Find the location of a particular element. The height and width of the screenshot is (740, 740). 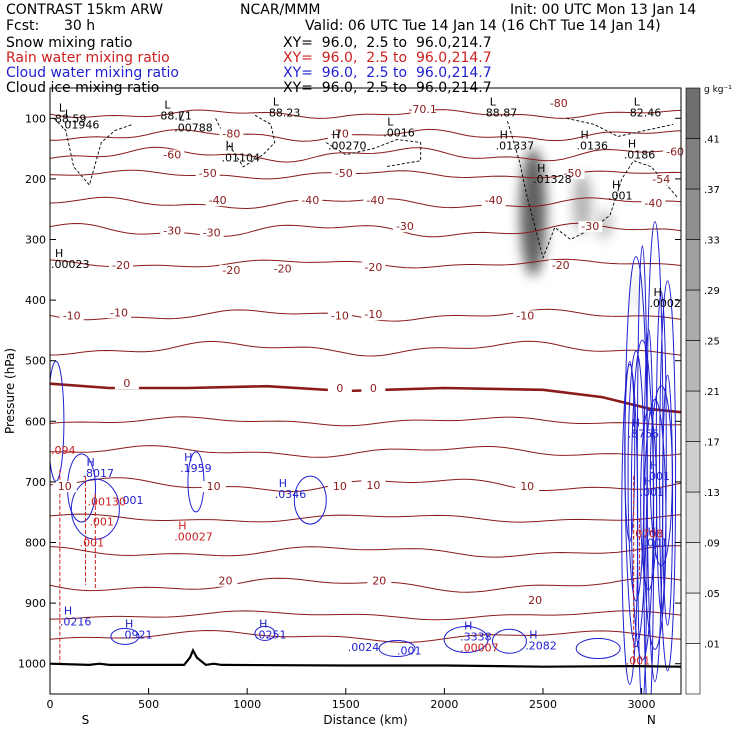

x-tick-label: 1000 is located at coordinates (247, 704).